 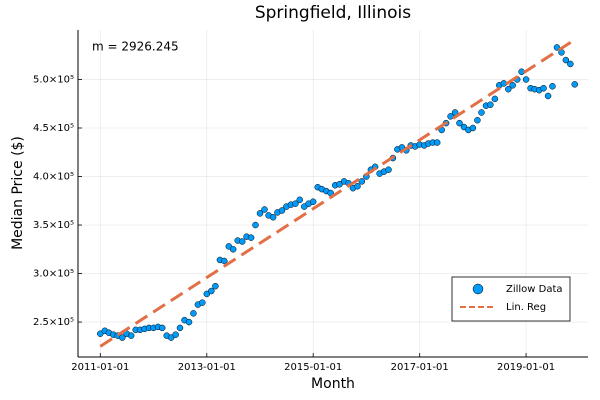 I want to click on y-tick-label: 2.5×10⁵, so click(x=53, y=322).